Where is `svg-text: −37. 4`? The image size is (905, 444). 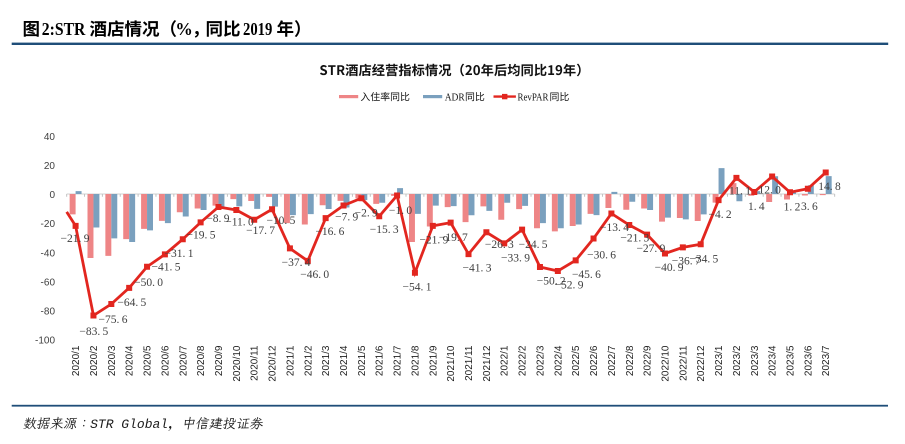 svg-text: −37. 4 is located at coordinates (296, 263).